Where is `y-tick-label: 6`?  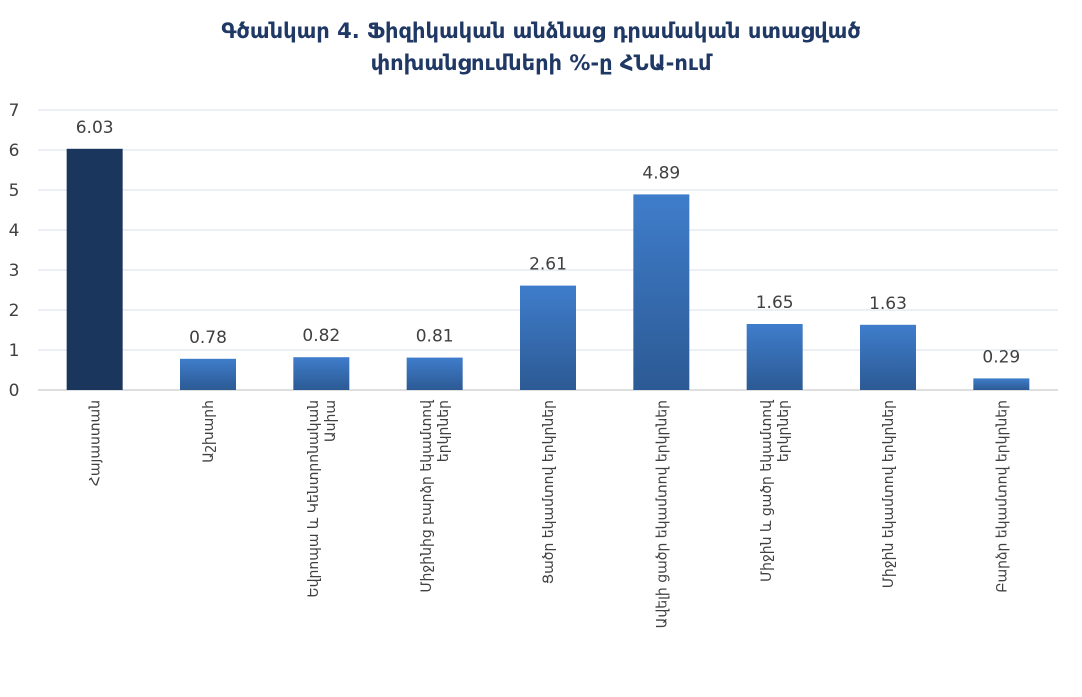
y-tick-label: 6 is located at coordinates (14, 151).